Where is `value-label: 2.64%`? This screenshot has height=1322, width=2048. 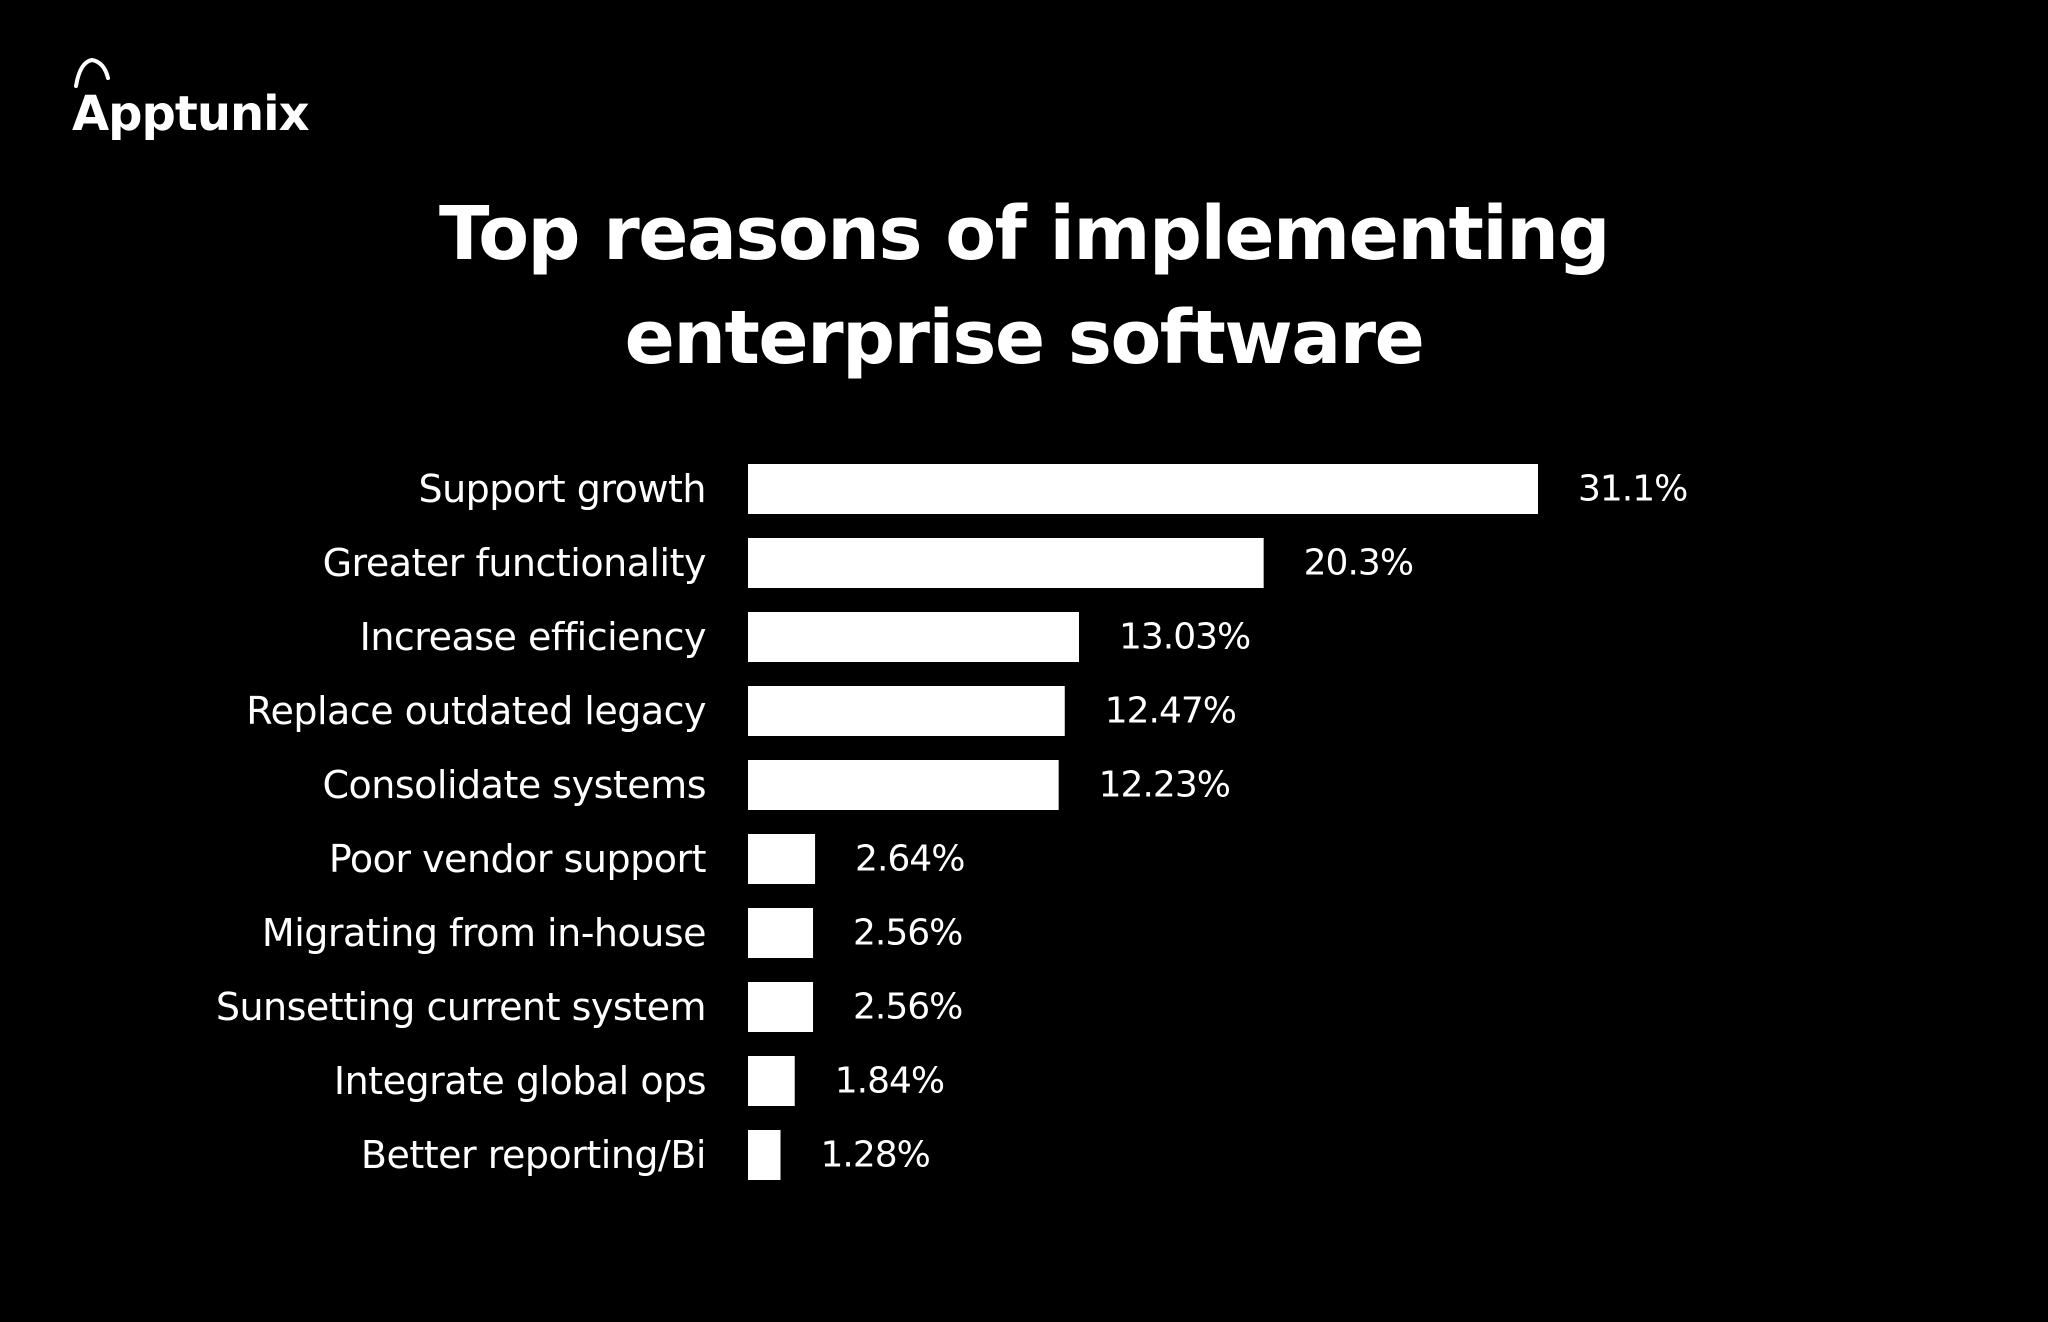
value-label: 2.64% is located at coordinates (909, 859).